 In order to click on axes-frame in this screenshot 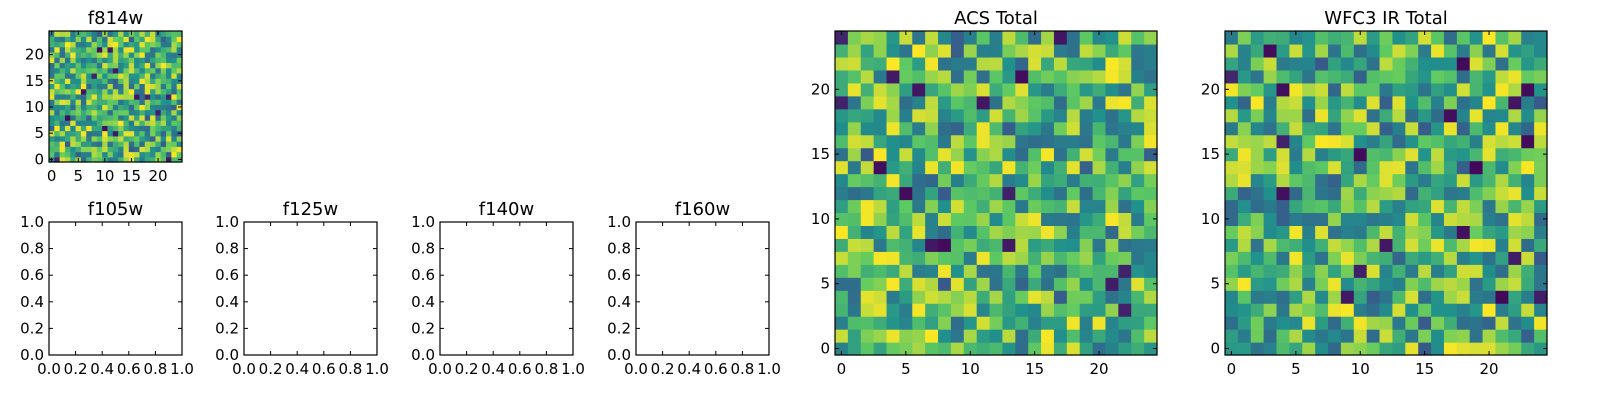, I will do `click(702, 288)`.